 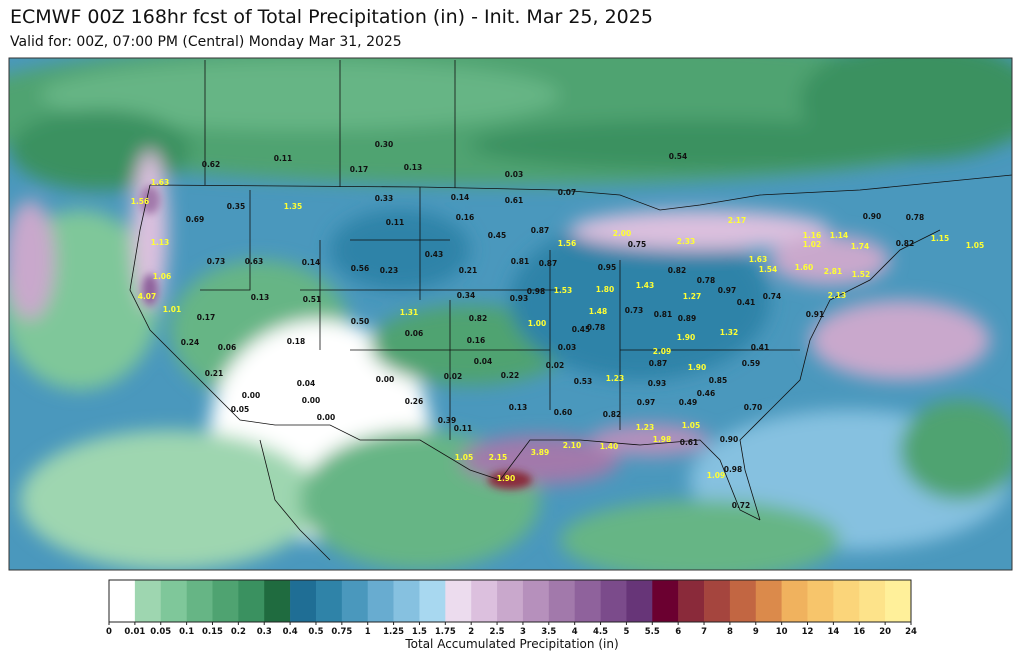 What do you see at coordinates (510, 375) in the screenshot?
I see `precip-label: 0.22` at bounding box center [510, 375].